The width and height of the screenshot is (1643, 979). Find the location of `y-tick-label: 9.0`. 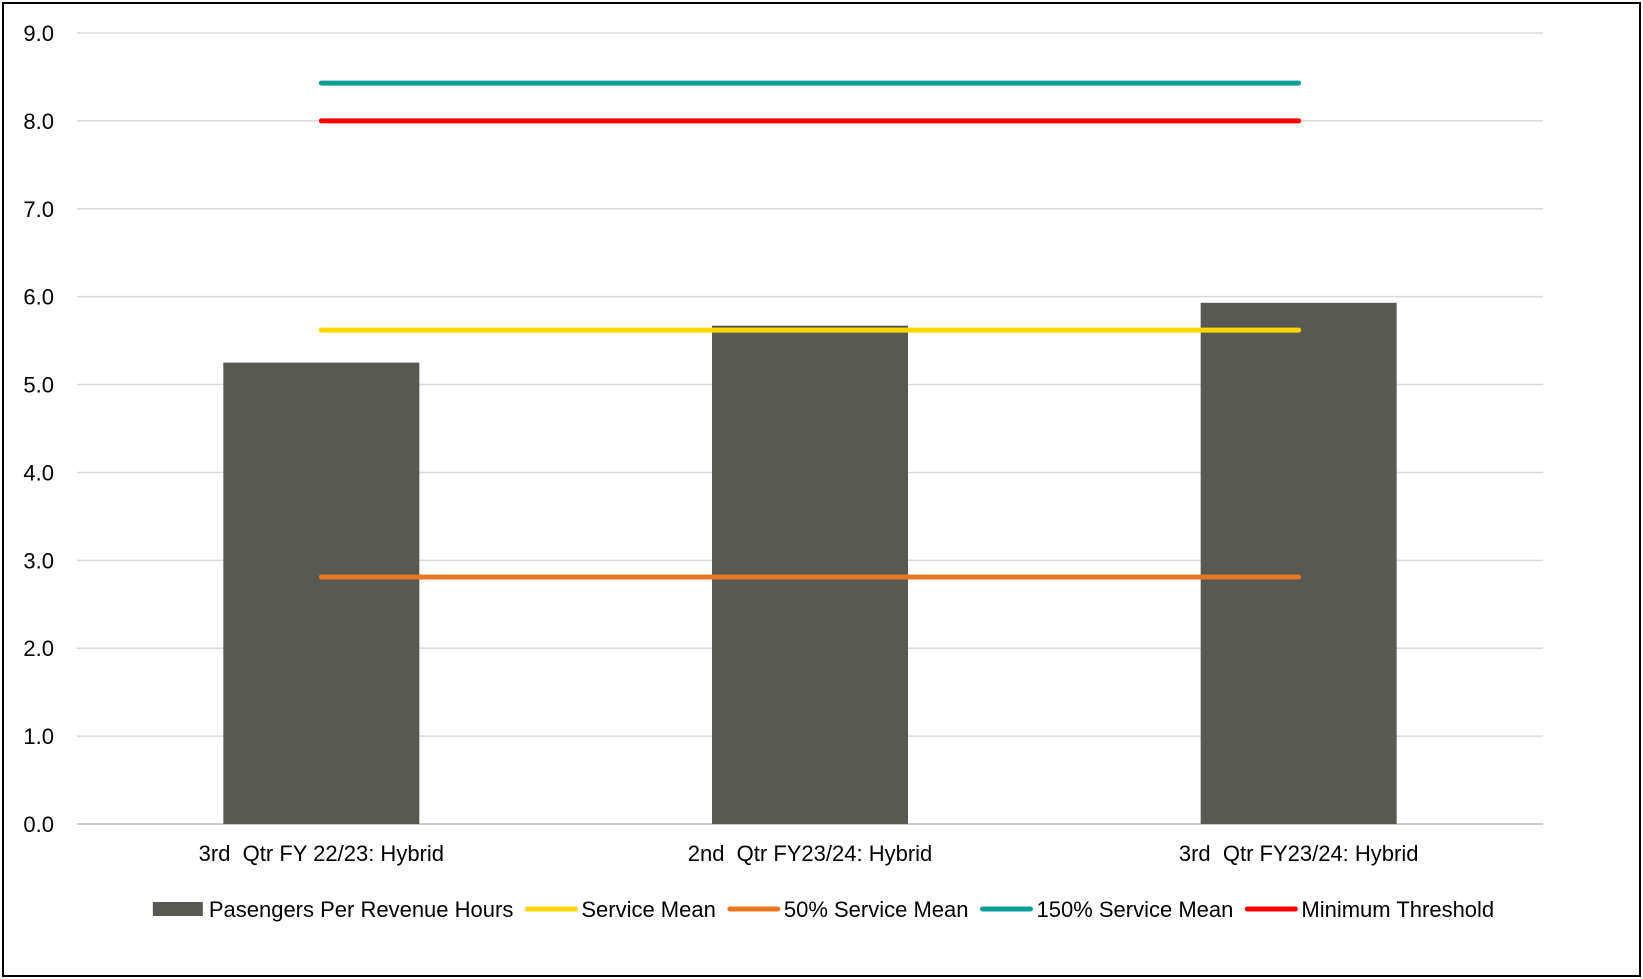

y-tick-label: 9.0 is located at coordinates (38, 33).